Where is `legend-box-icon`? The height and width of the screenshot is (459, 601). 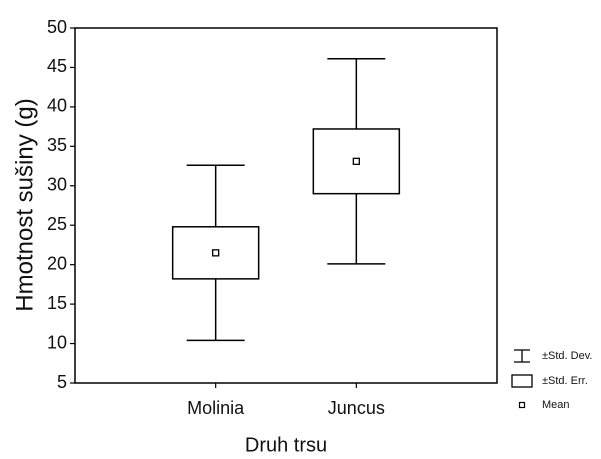
legend-box-icon is located at coordinates (522, 381).